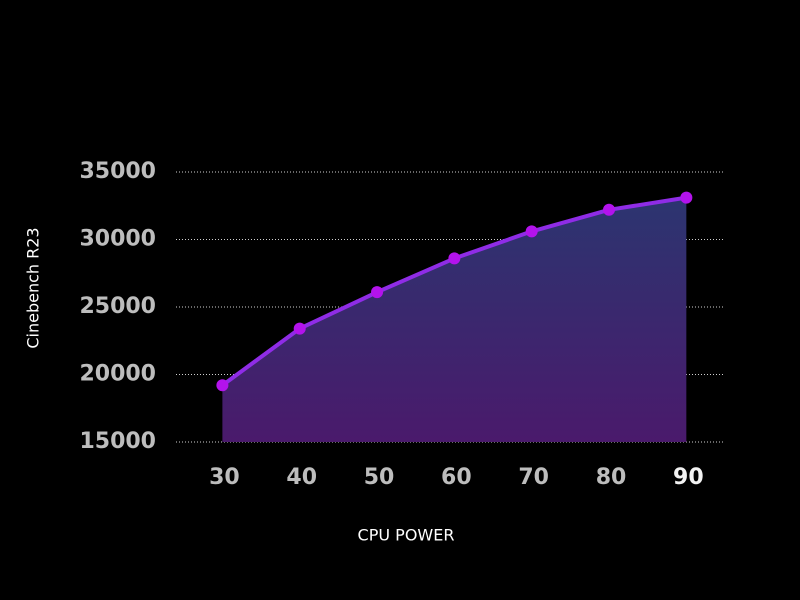 The height and width of the screenshot is (600, 800). What do you see at coordinates (688, 477) in the screenshot?
I see `x-tick-label: 90` at bounding box center [688, 477].